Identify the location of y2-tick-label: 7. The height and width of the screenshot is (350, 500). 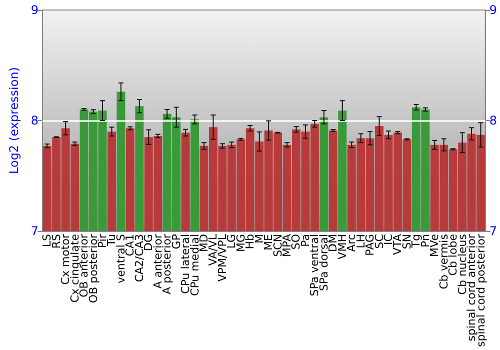
(493, 231).